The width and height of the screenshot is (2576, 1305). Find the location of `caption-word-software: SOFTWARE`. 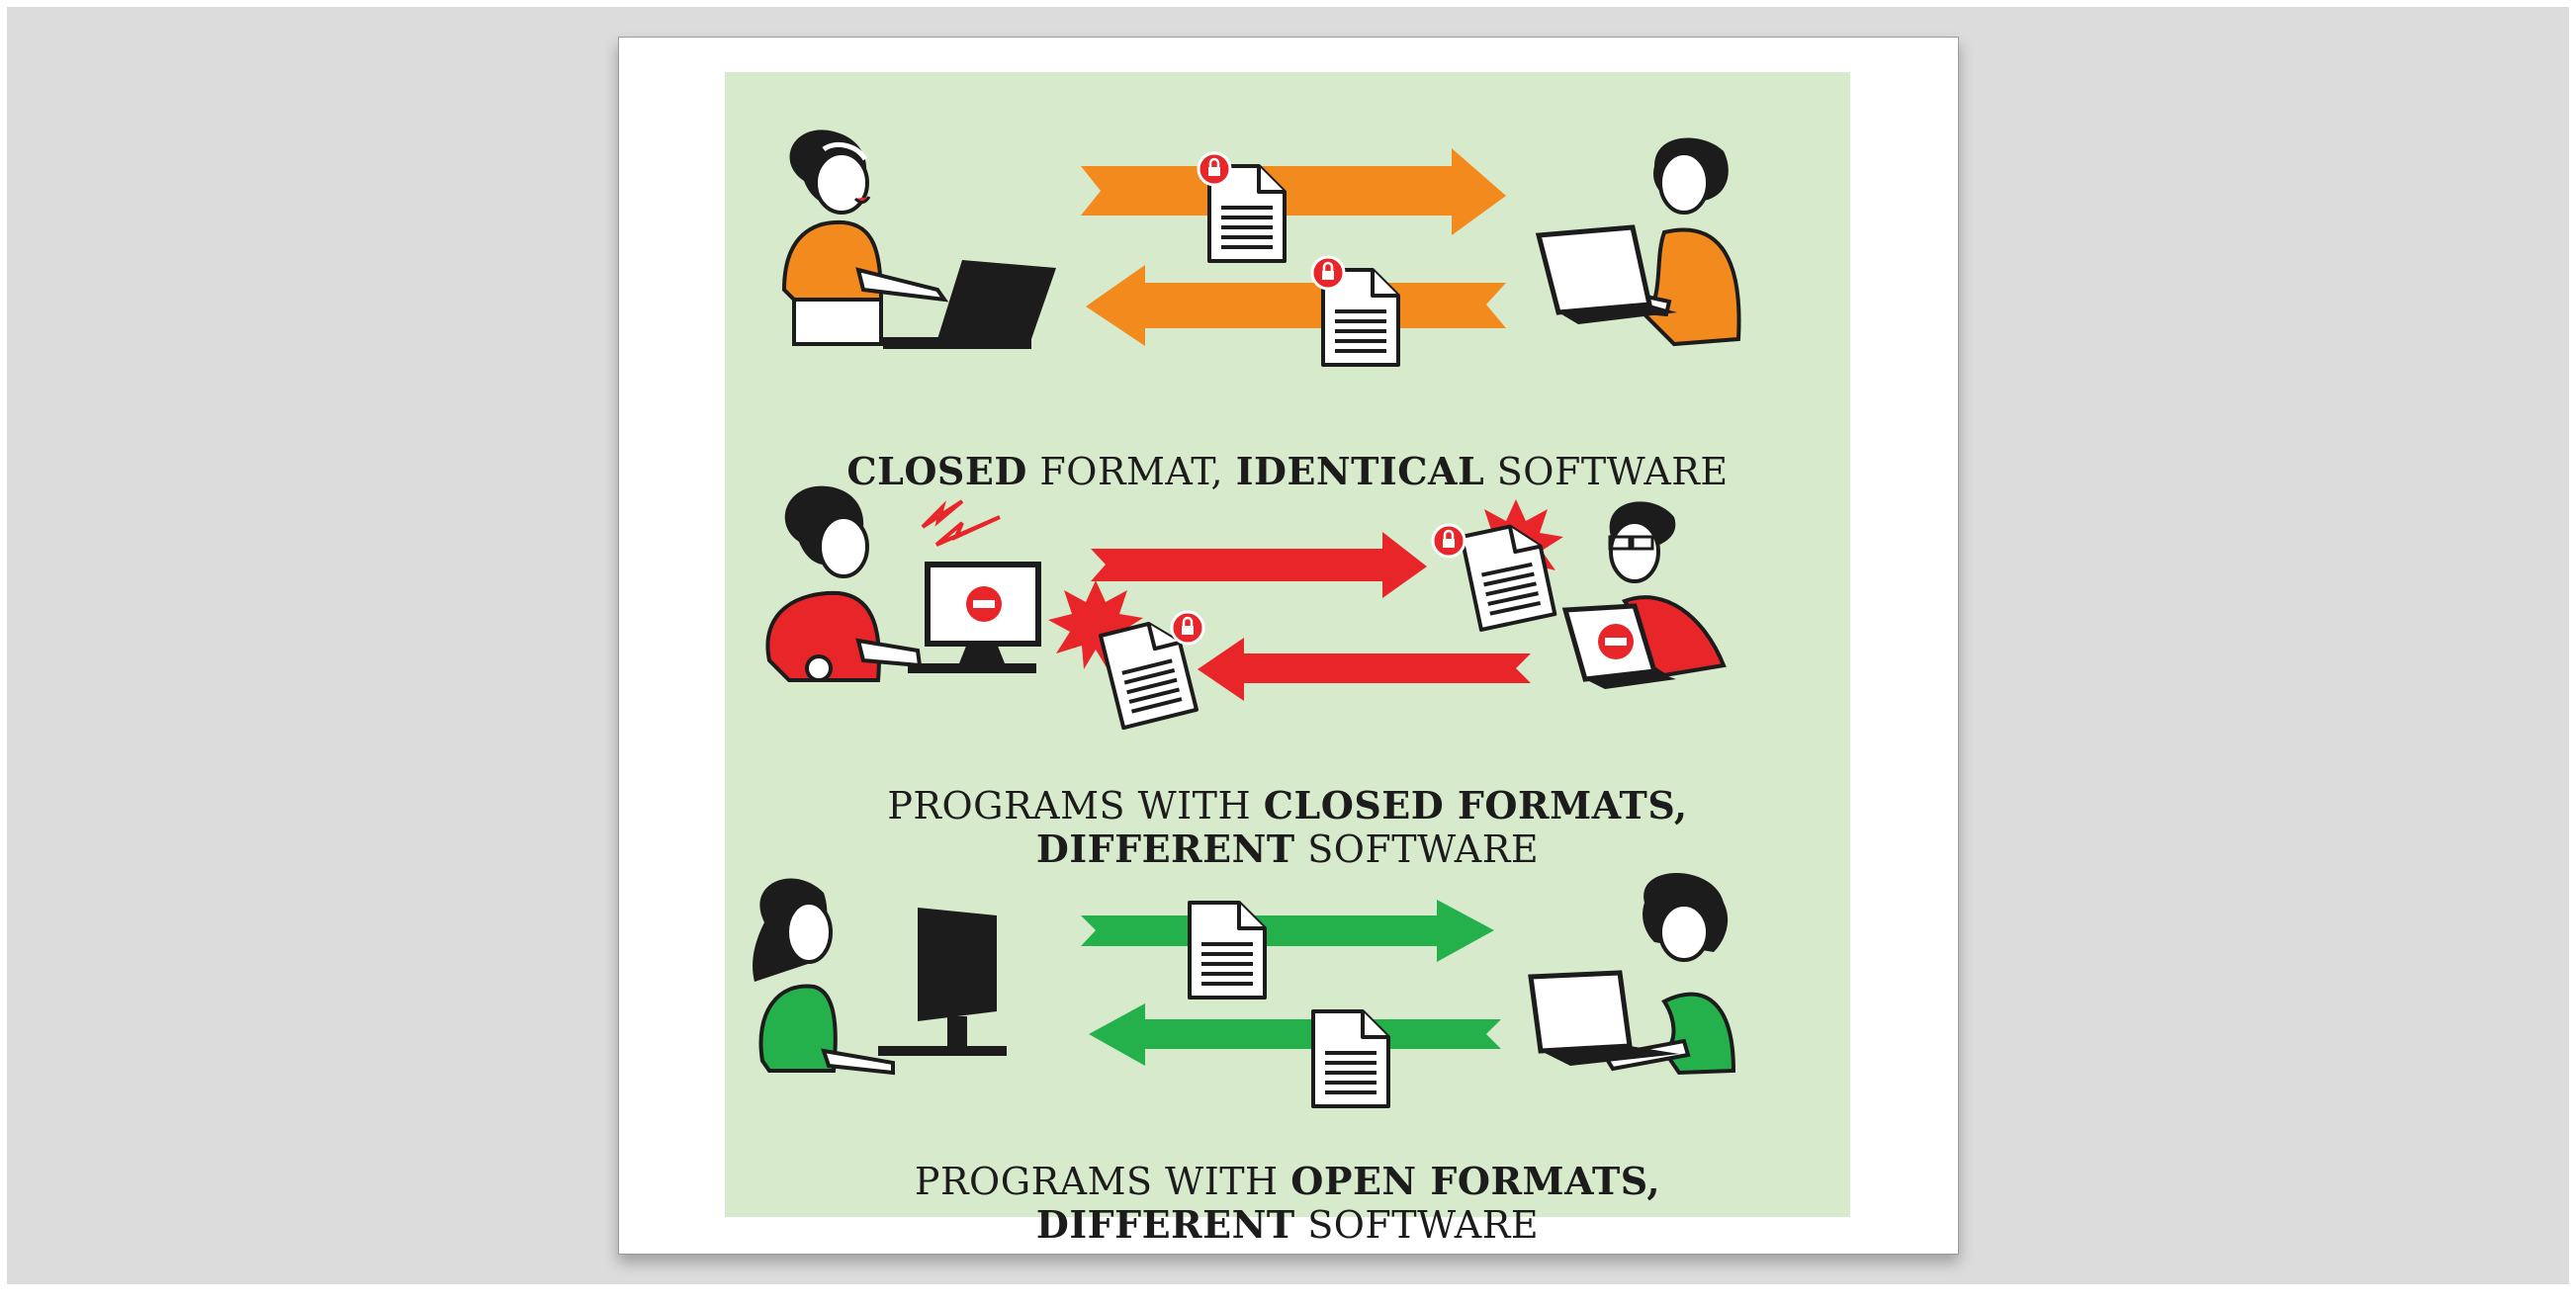

caption-word-software: SOFTWARE is located at coordinates (1612, 472).